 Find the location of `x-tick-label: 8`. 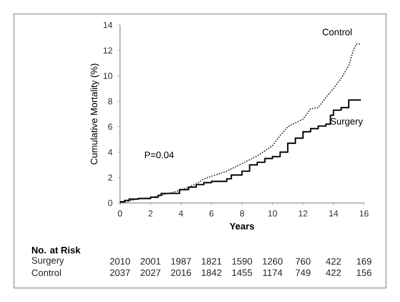

x-tick-label: 8 is located at coordinates (242, 213).